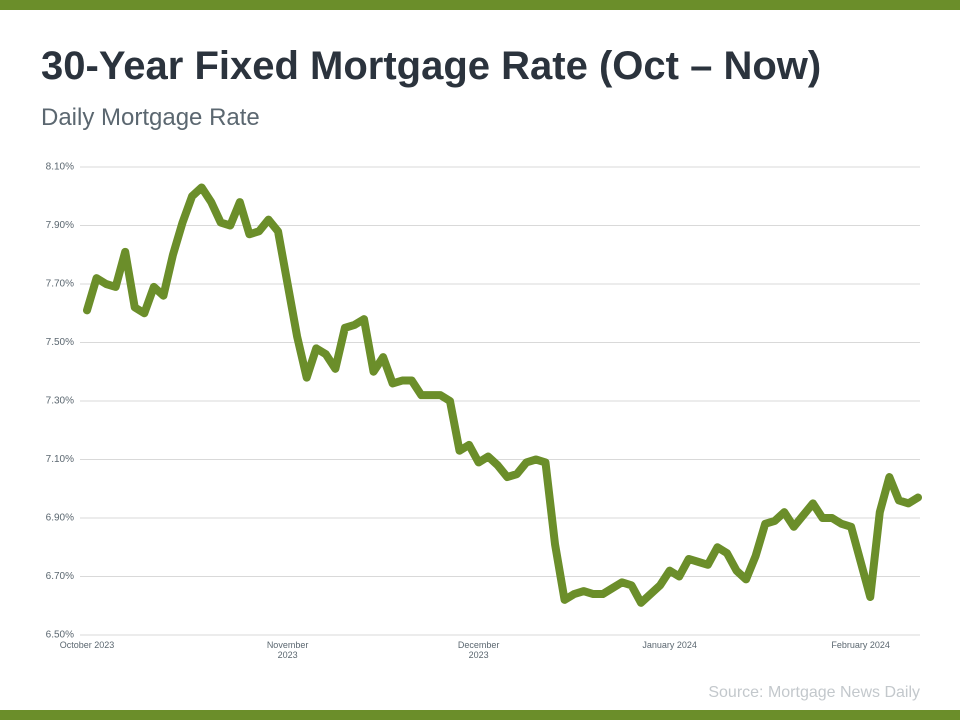 This screenshot has width=960, height=720. Describe the element at coordinates (60, 284) in the screenshot. I see `y-tick-label: 7.70%` at that location.